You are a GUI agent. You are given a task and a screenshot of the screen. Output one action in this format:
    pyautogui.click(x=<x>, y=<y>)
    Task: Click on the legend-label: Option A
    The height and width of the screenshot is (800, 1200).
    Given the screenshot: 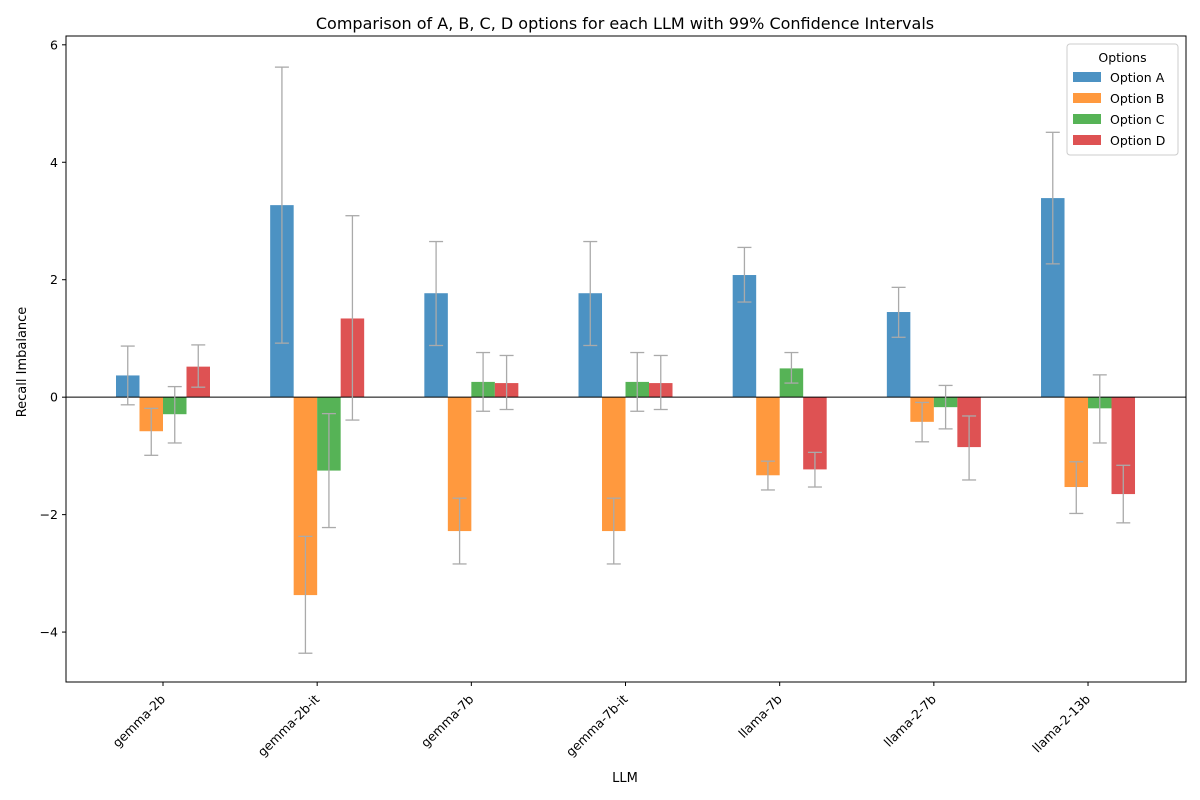 What is the action you would take?
    pyautogui.click(x=1137, y=77)
    